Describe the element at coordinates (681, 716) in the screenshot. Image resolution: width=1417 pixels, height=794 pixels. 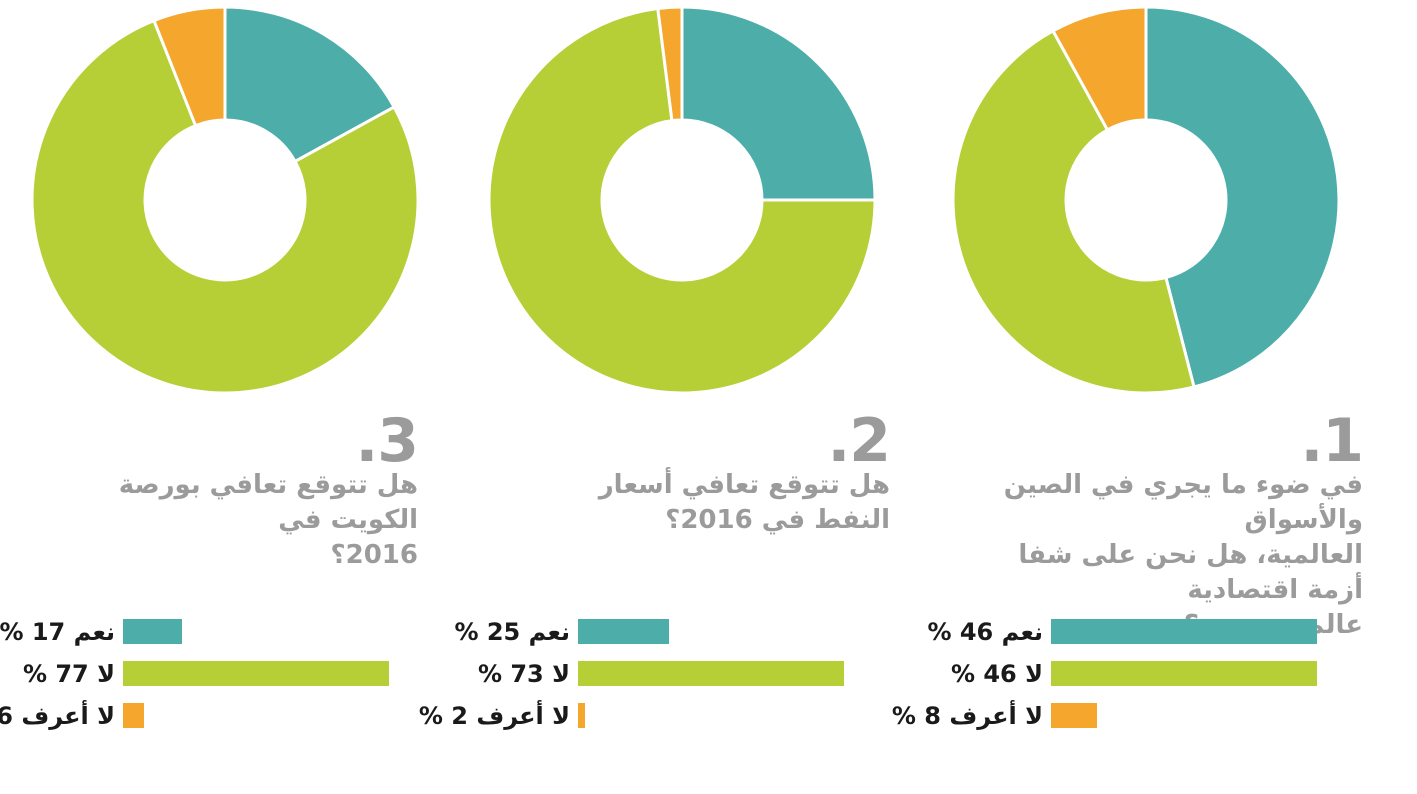
I see `legend-row-dont_know: لا أعرف 2 %` at that location.